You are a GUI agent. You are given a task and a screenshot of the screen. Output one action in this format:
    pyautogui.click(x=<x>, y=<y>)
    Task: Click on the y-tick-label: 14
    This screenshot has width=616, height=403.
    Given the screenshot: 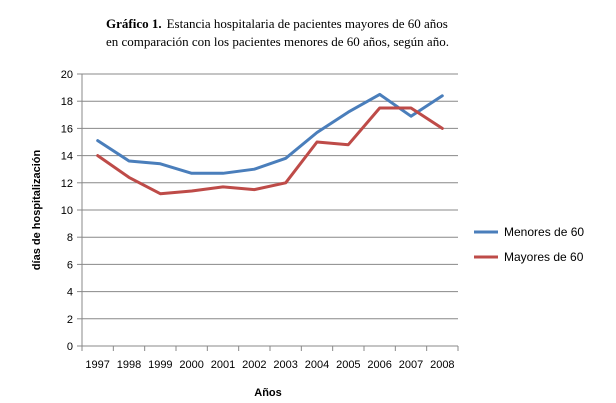 What is the action you would take?
    pyautogui.click(x=67, y=157)
    